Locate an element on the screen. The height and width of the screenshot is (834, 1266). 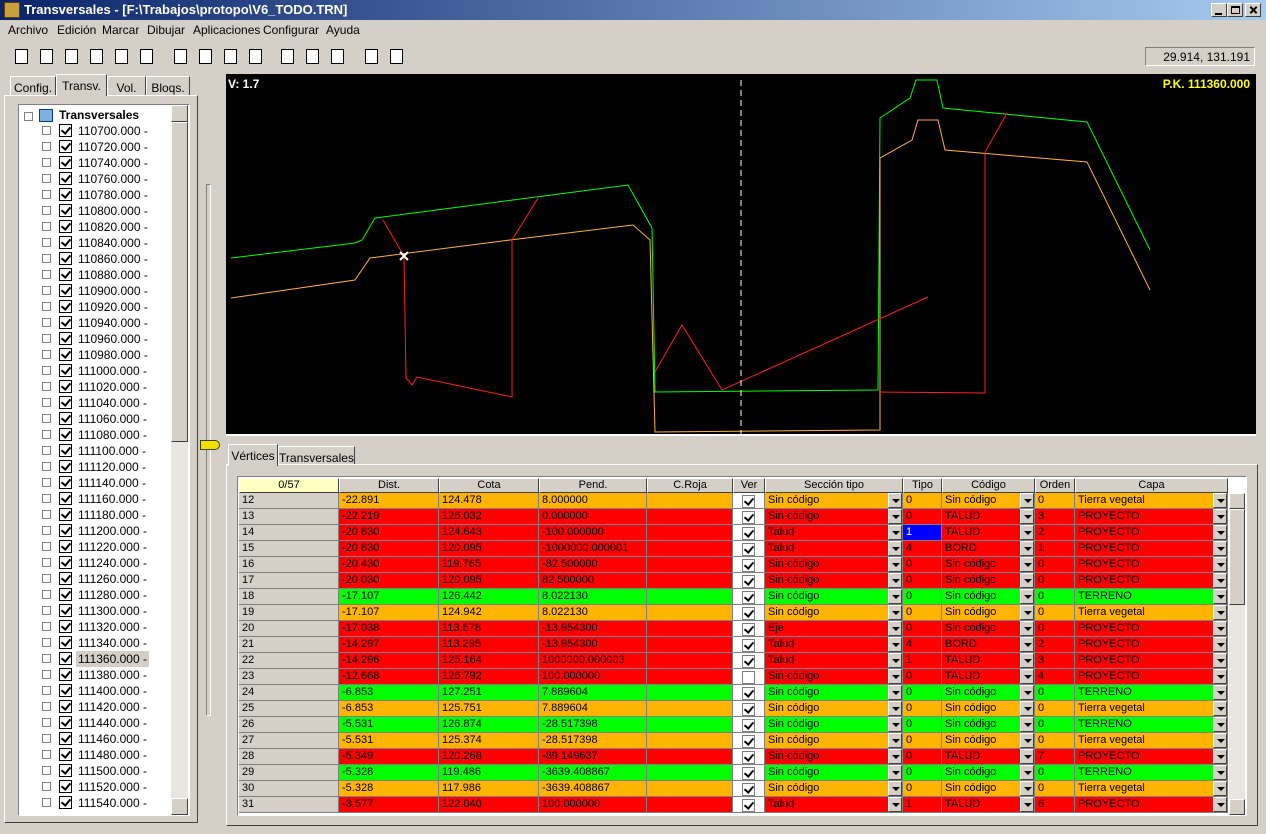
row-number: 28 is located at coordinates (289, 757).